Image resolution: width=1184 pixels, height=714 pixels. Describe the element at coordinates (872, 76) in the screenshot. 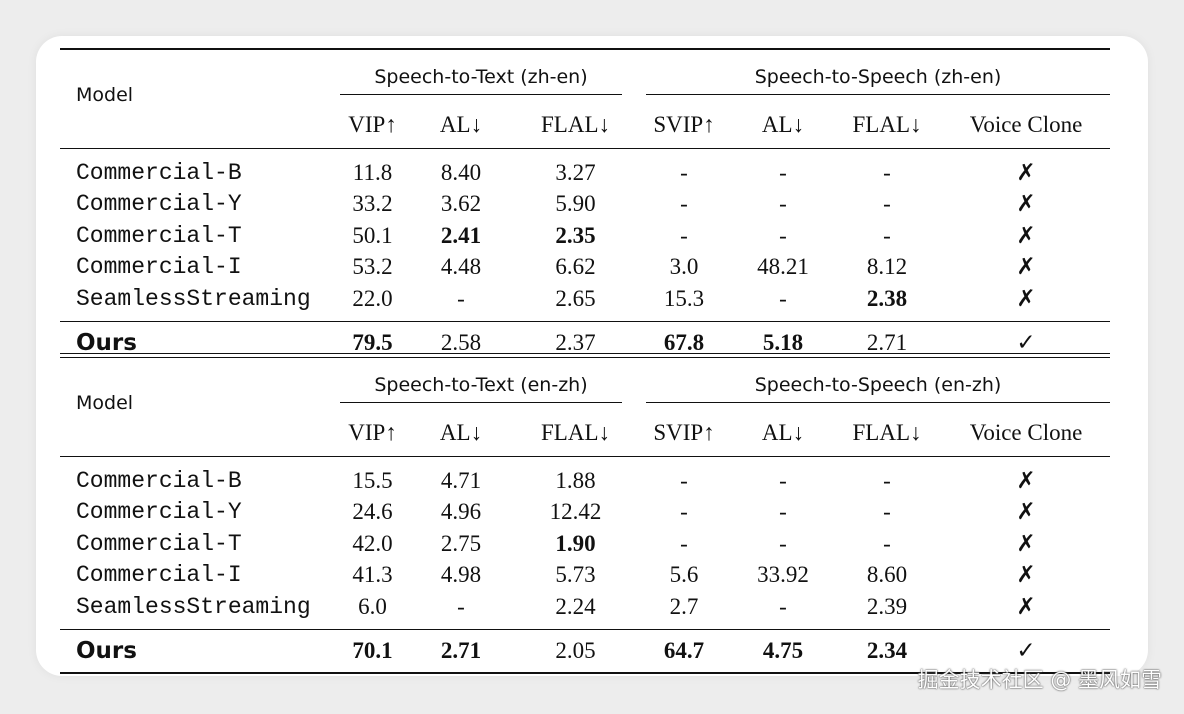

I see `group-header-speech-to-speech: Speech-to-Speech (zh-en)` at that location.